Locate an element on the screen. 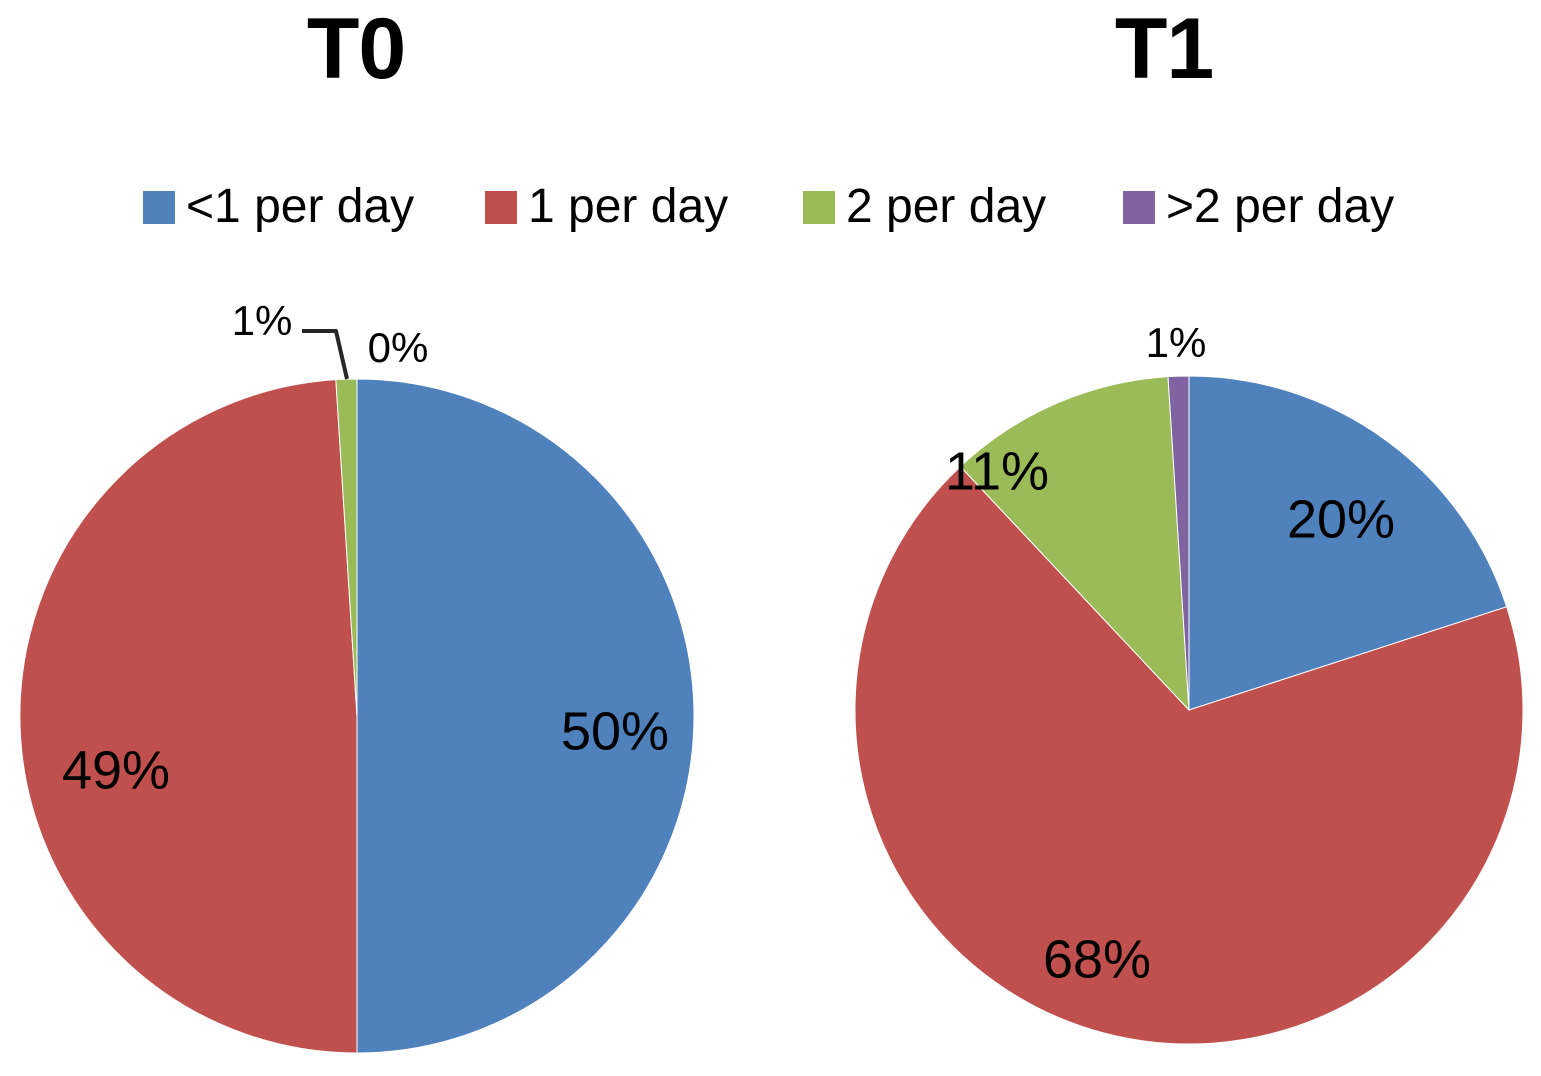  t1-slice-label-20pct: 20% is located at coordinates (1341, 519).